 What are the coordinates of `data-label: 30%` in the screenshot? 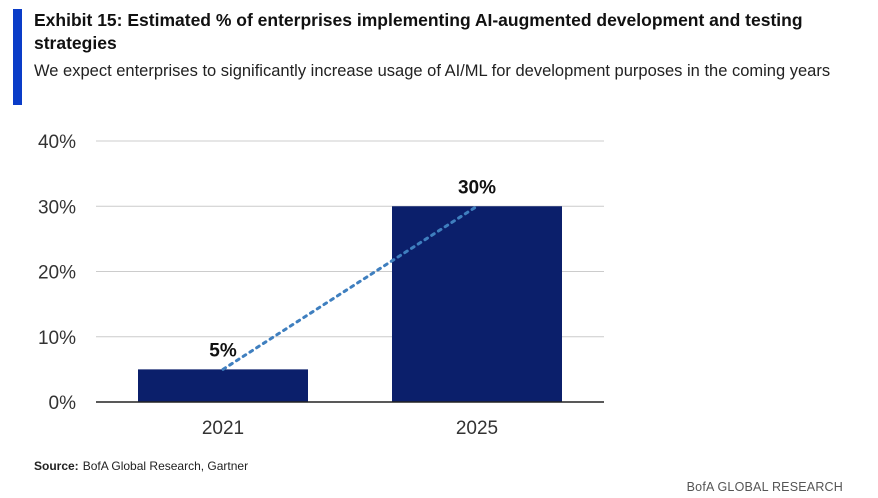 It's located at (477, 187).